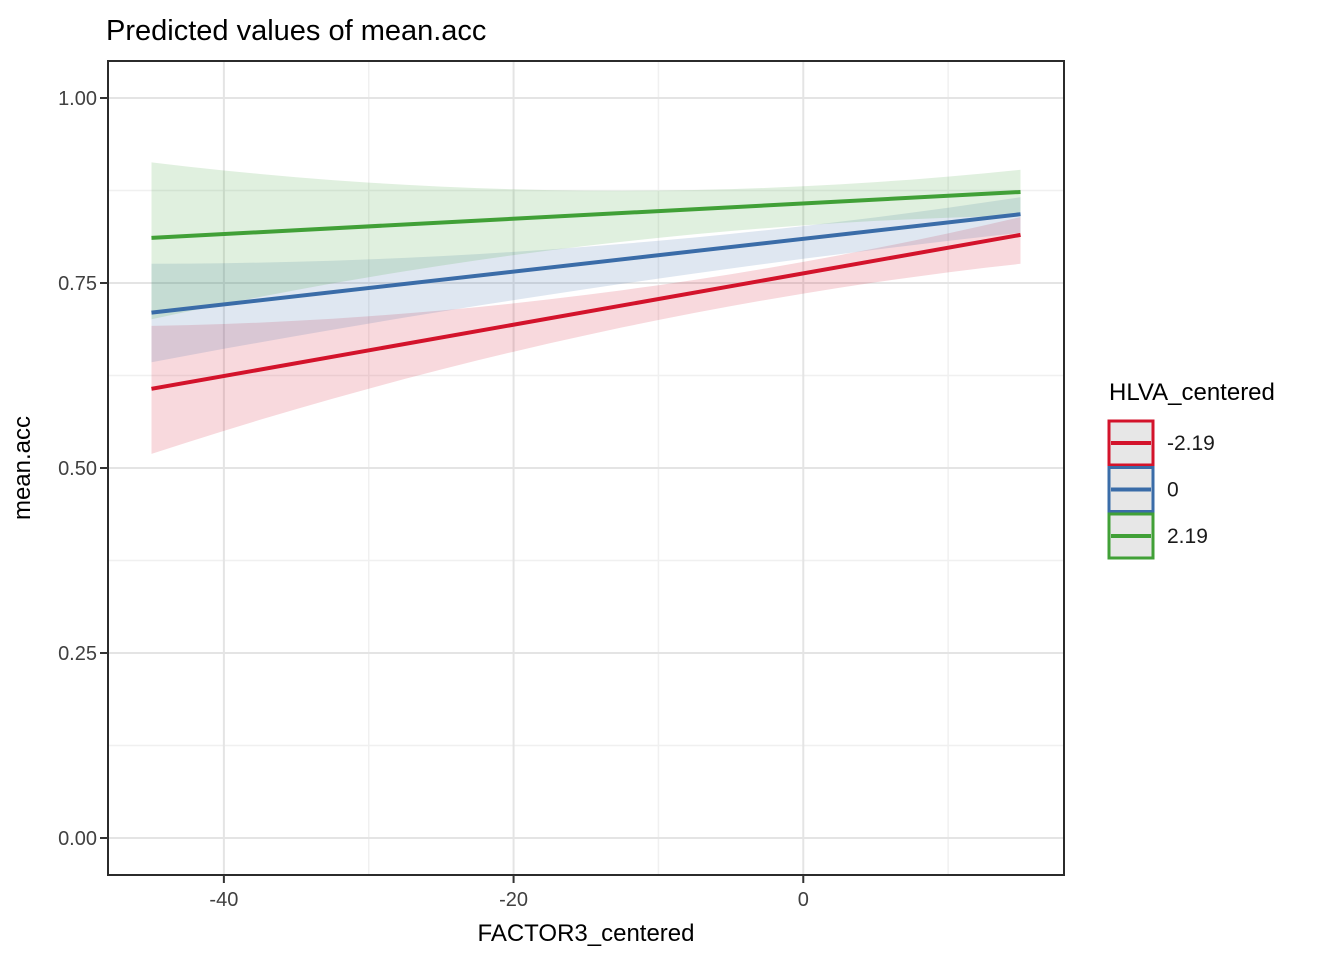 Image resolution: width=1344 pixels, height=960 pixels. What do you see at coordinates (77, 284) in the screenshot?
I see `y-tick-label: 0.75` at bounding box center [77, 284].